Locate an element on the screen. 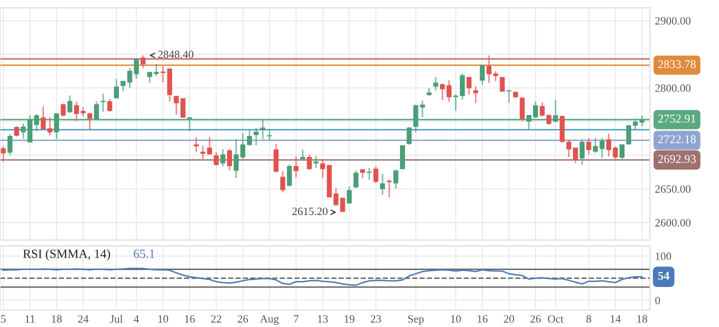 This screenshot has height=327, width=719. x-tick-label: 14 is located at coordinates (615, 319).